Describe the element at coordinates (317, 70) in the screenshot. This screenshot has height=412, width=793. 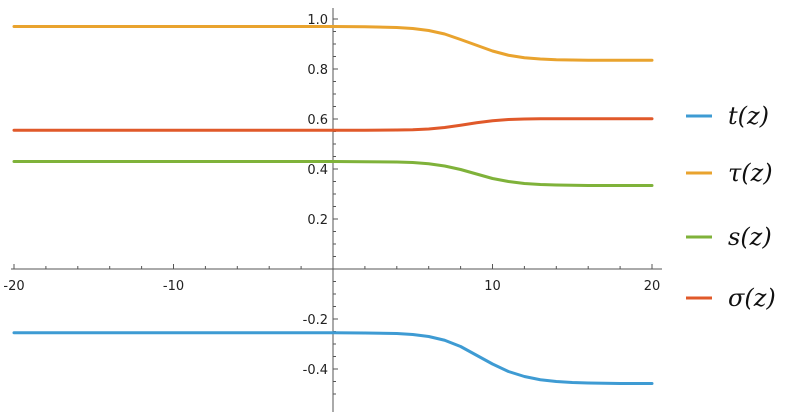
I see `y-tick-label: 0.8` at that location.